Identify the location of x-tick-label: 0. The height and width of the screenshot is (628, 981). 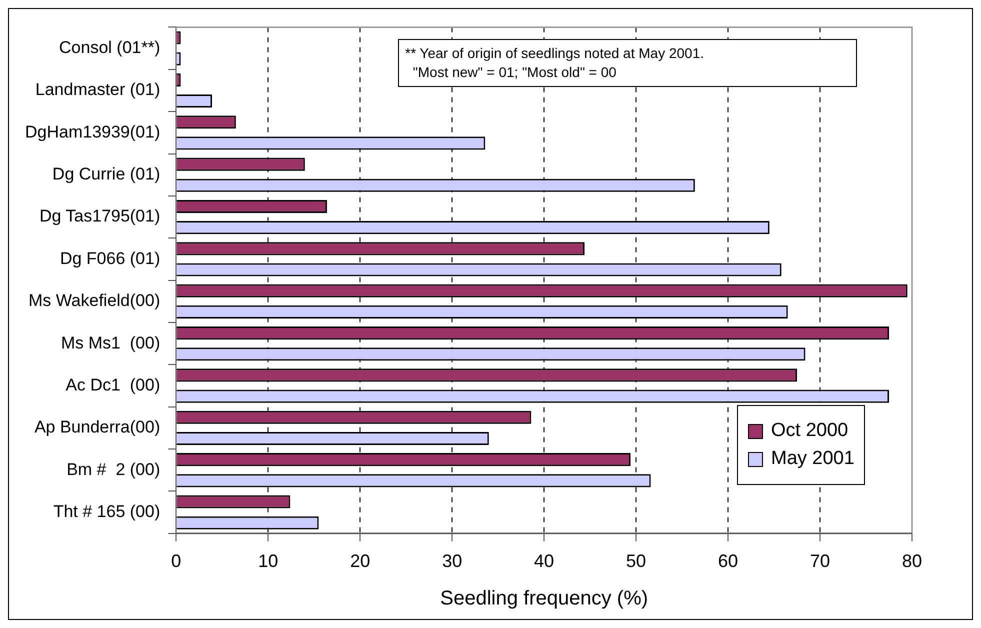
(176, 561).